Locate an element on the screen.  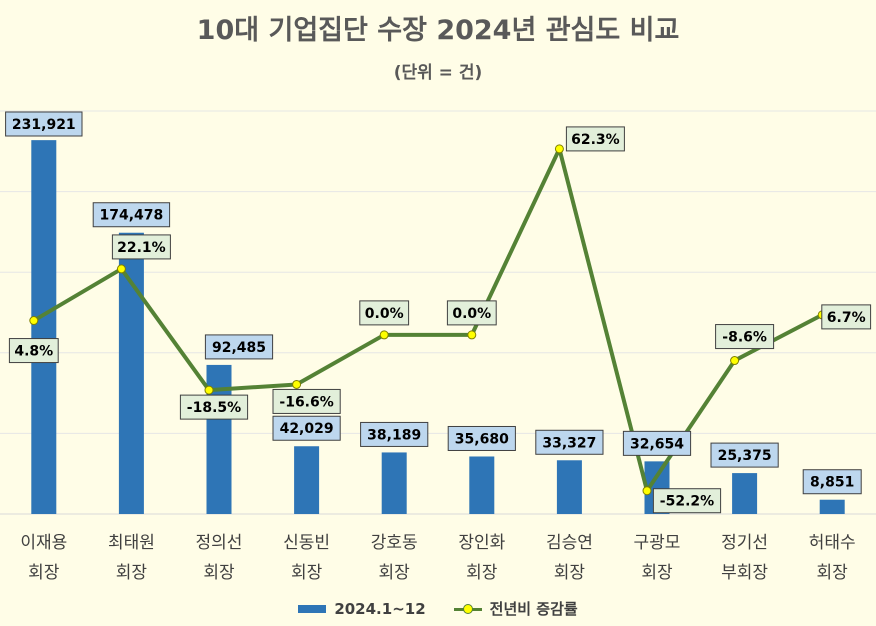
line-value-label: -8.6% is located at coordinates (745, 337).